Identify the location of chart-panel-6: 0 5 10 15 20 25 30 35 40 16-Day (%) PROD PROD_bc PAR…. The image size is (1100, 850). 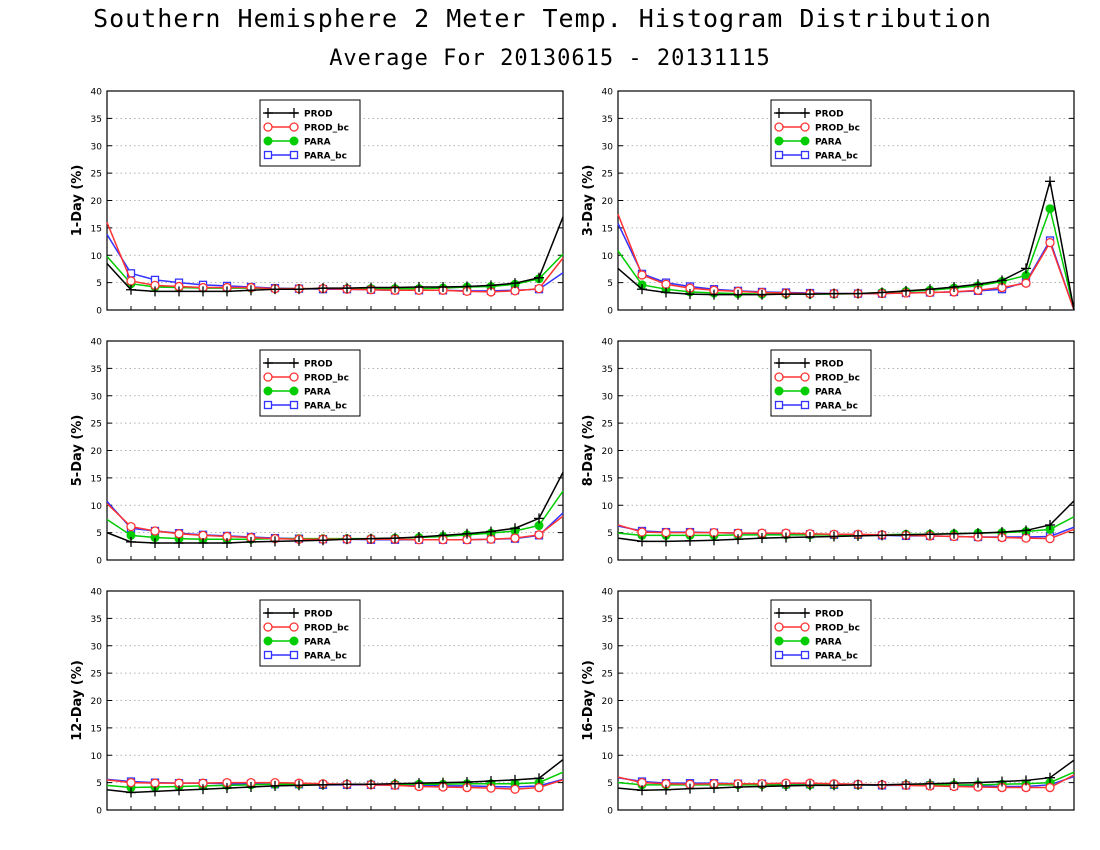
(828, 702).